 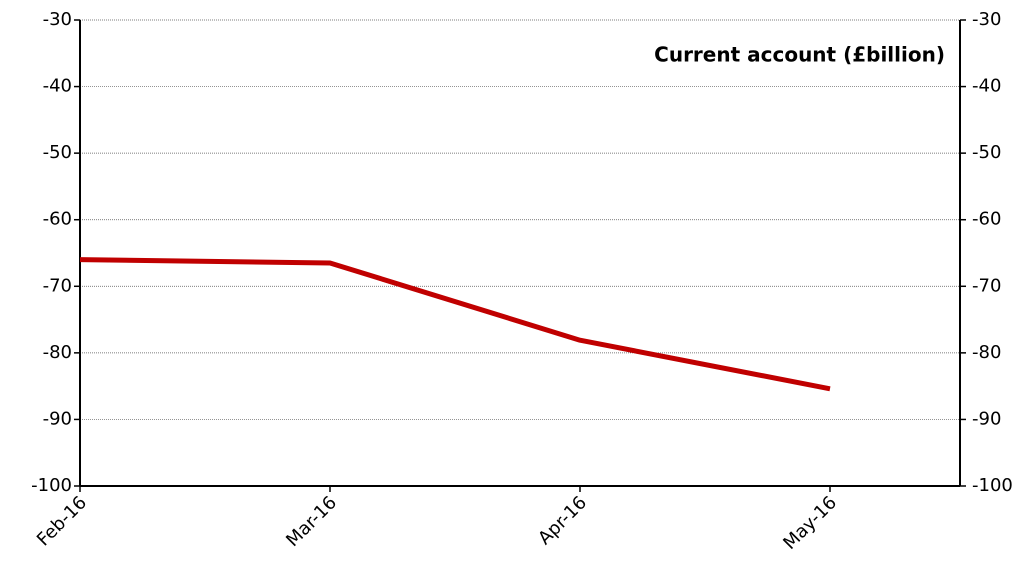 What do you see at coordinates (986, 418) in the screenshot?
I see `y2-tick-label: -90` at bounding box center [986, 418].